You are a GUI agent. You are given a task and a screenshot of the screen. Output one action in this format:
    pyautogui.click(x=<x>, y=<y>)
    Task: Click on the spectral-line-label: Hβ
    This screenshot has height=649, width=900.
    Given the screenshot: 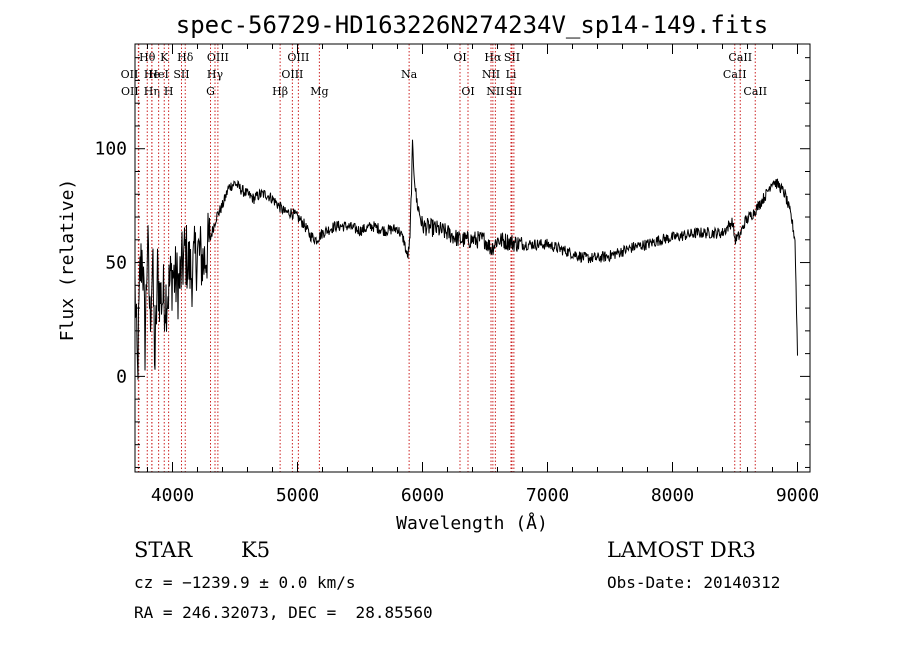 What is the action you would take?
    pyautogui.click(x=280, y=91)
    